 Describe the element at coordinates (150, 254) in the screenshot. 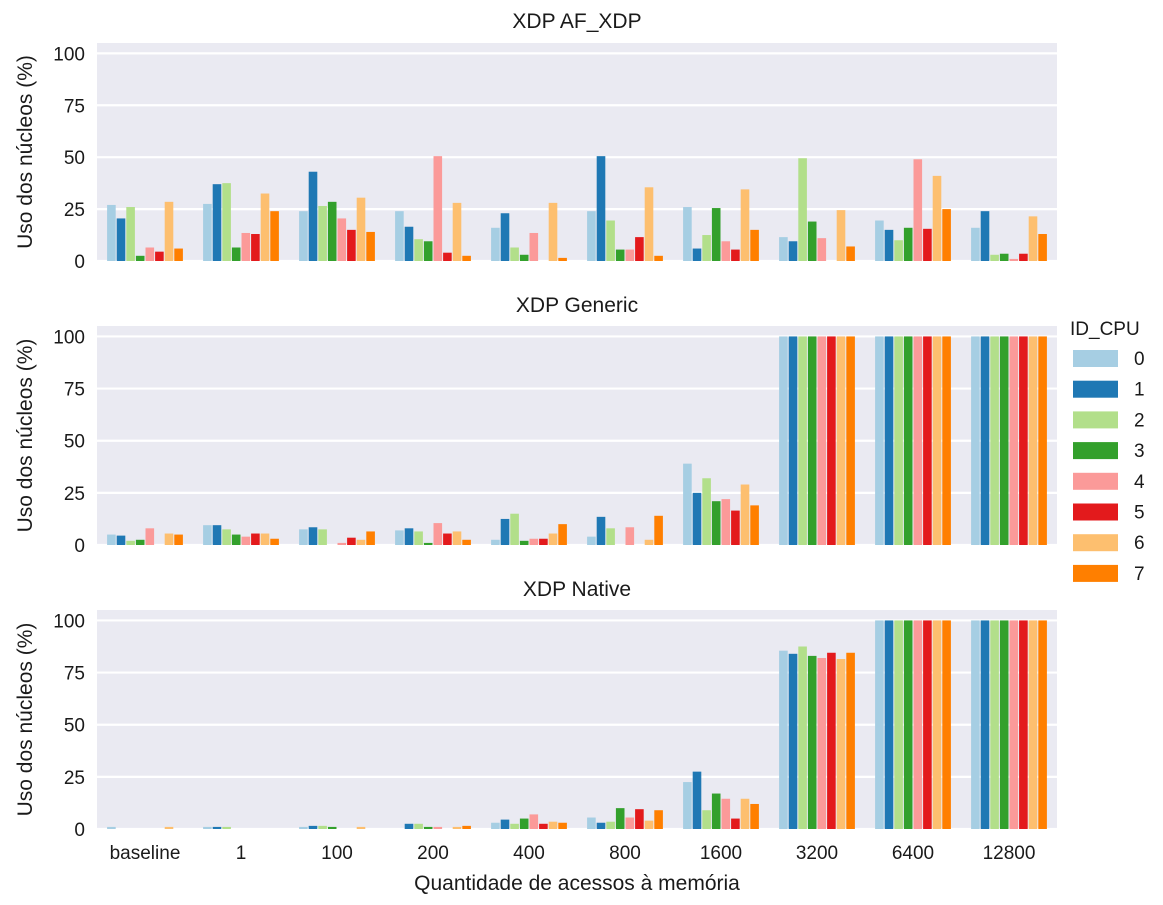

I see `bar-xdp-af_xdp-cpu4-baseline` at that location.